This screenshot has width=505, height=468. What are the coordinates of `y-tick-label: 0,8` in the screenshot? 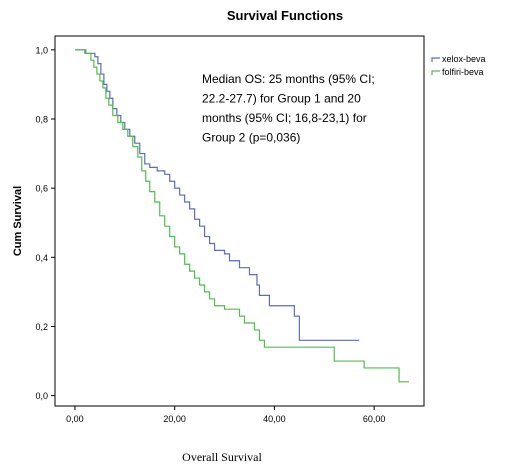 It's located at (41, 119).